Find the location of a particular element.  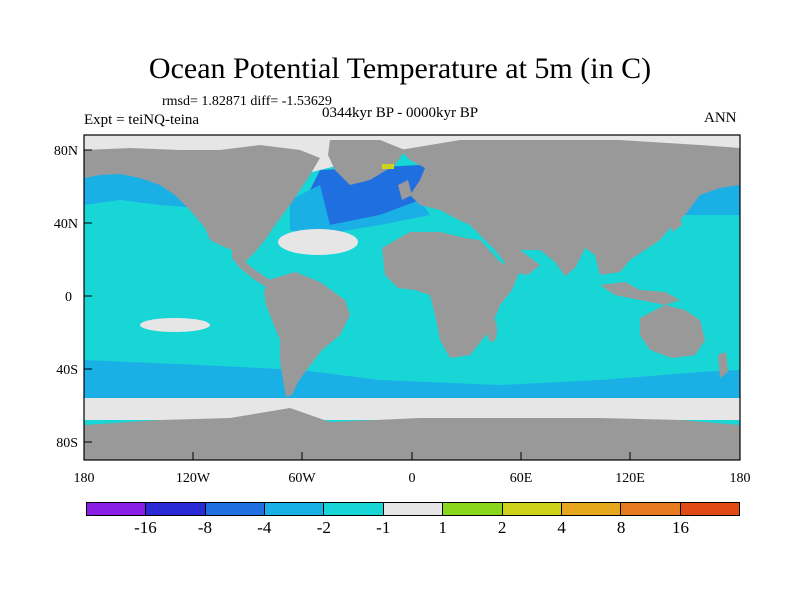

new-zealand-landmass is located at coordinates (723, 365).